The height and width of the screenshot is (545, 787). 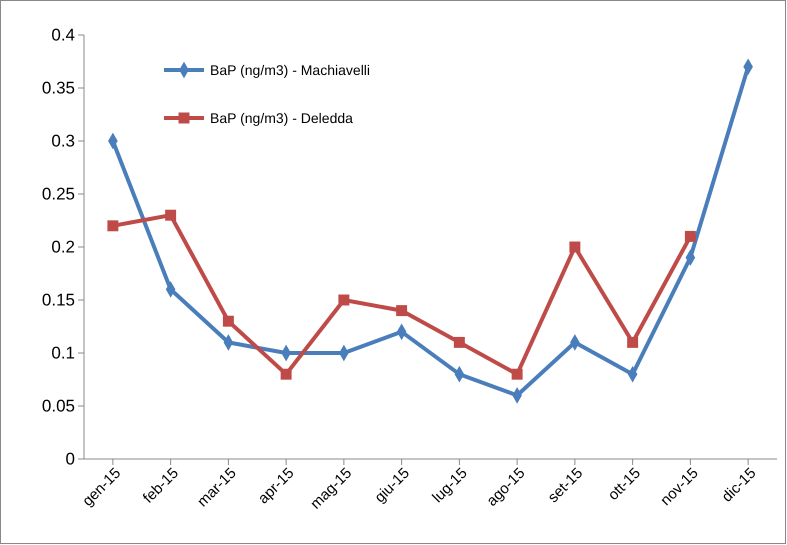 I want to click on y-tick-label: 0.15, so click(x=58, y=300).